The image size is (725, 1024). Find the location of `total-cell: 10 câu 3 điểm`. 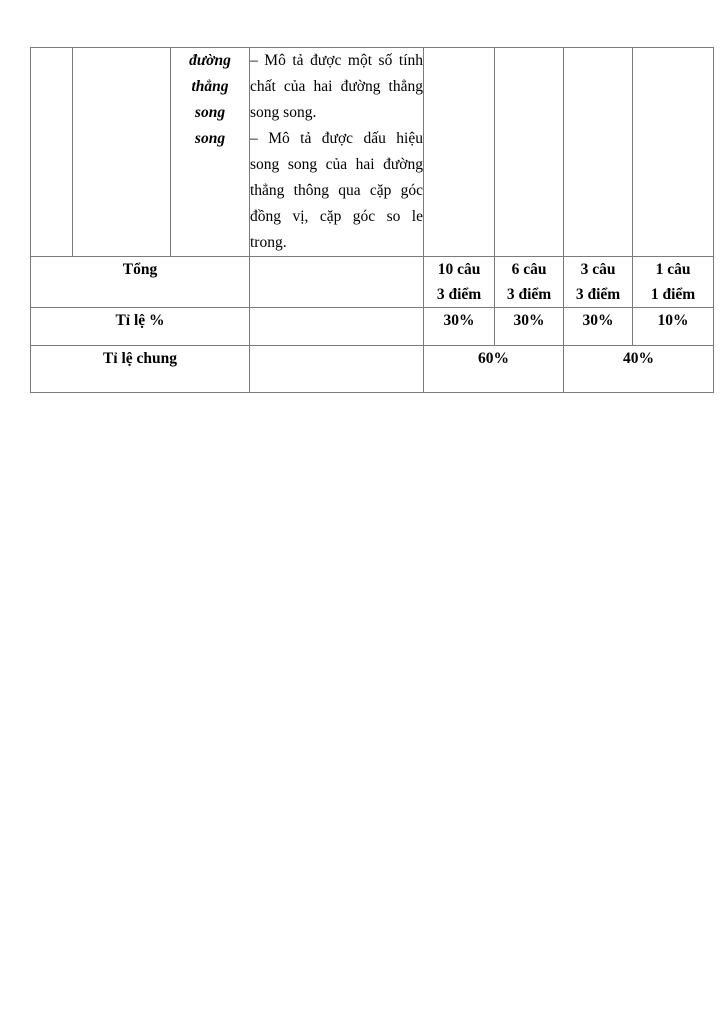

total-cell: 10 câu 3 điểm is located at coordinates (459, 282).